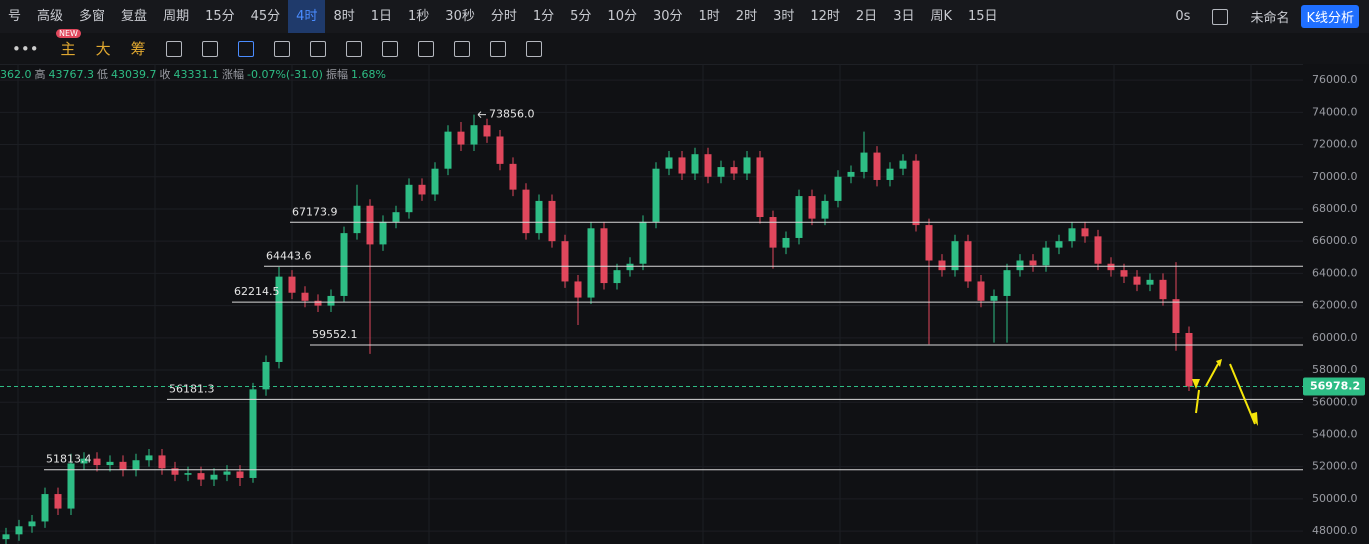 The width and height of the screenshot is (1369, 544). Describe the element at coordinates (1335, 530) in the screenshot. I see `y-tick-label: 48000.0` at that location.